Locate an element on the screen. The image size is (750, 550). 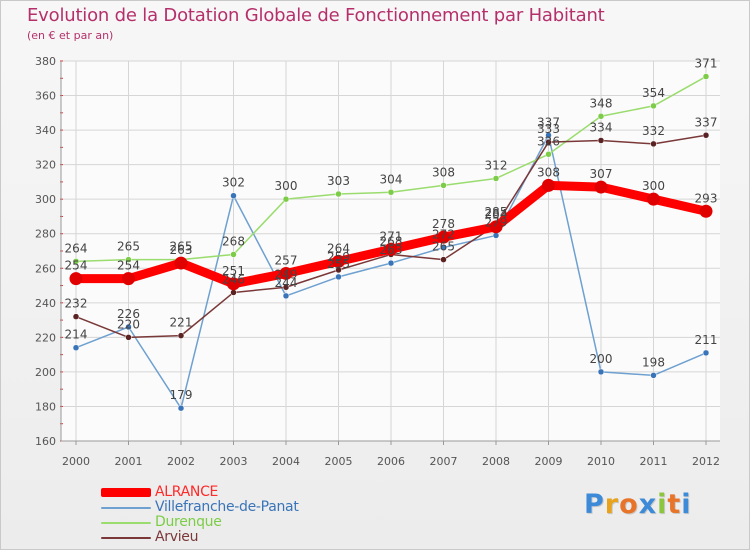
x-tick-label: 2006 is located at coordinates (391, 461).